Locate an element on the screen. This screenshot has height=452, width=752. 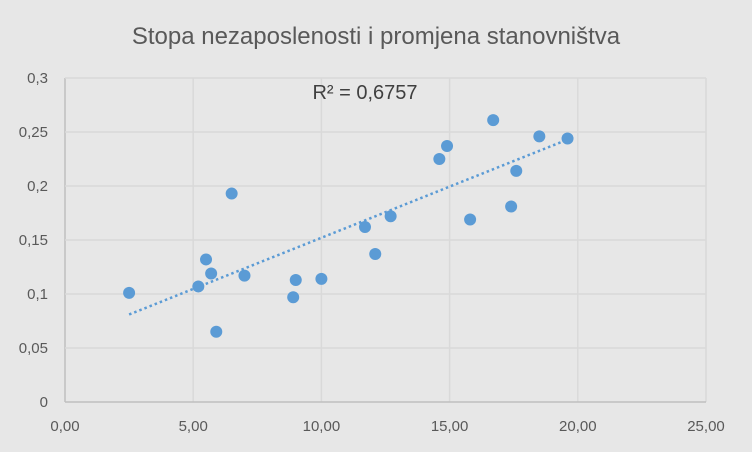
x-tick-label: 15,00 is located at coordinates (450, 426).